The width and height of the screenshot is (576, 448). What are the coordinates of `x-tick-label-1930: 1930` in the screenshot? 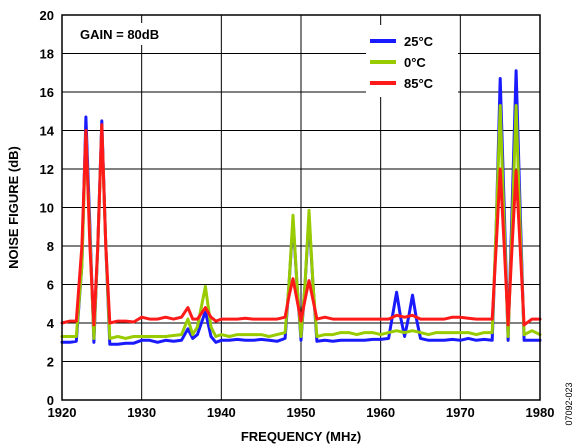 It's located at (141, 412).